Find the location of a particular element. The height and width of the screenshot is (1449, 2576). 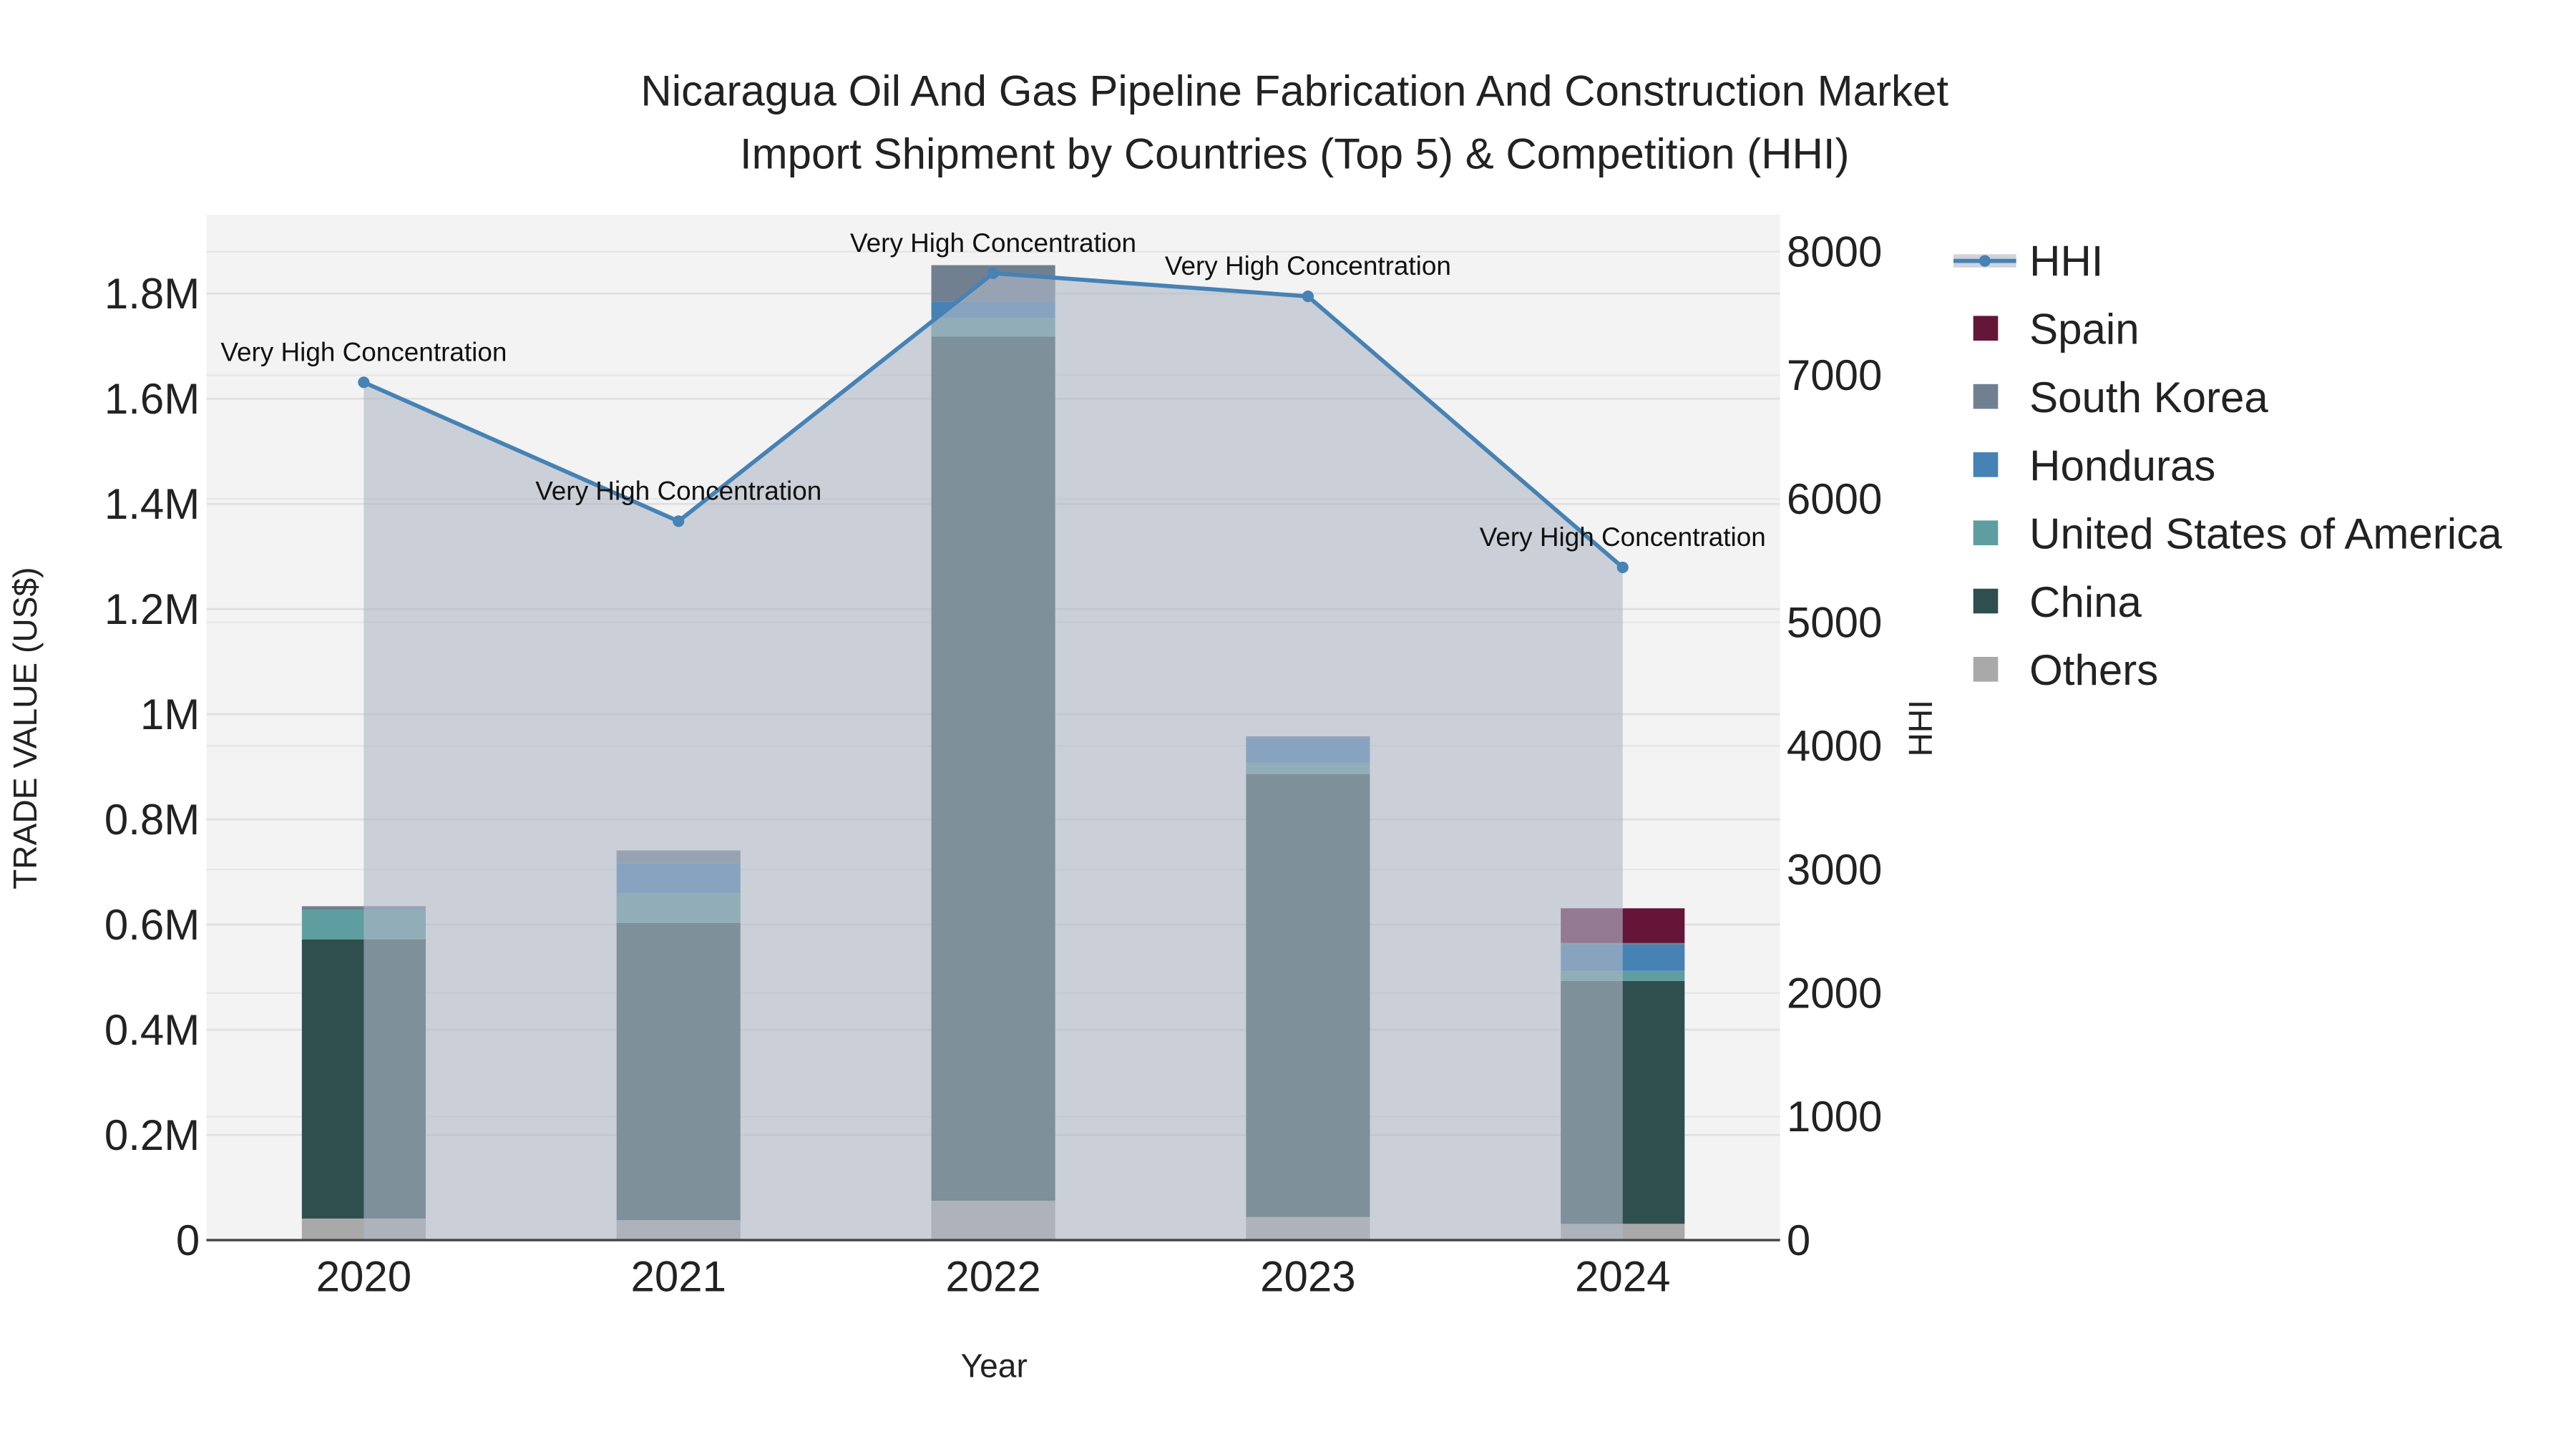

y2-tick-label: 3000 is located at coordinates (1834, 870).